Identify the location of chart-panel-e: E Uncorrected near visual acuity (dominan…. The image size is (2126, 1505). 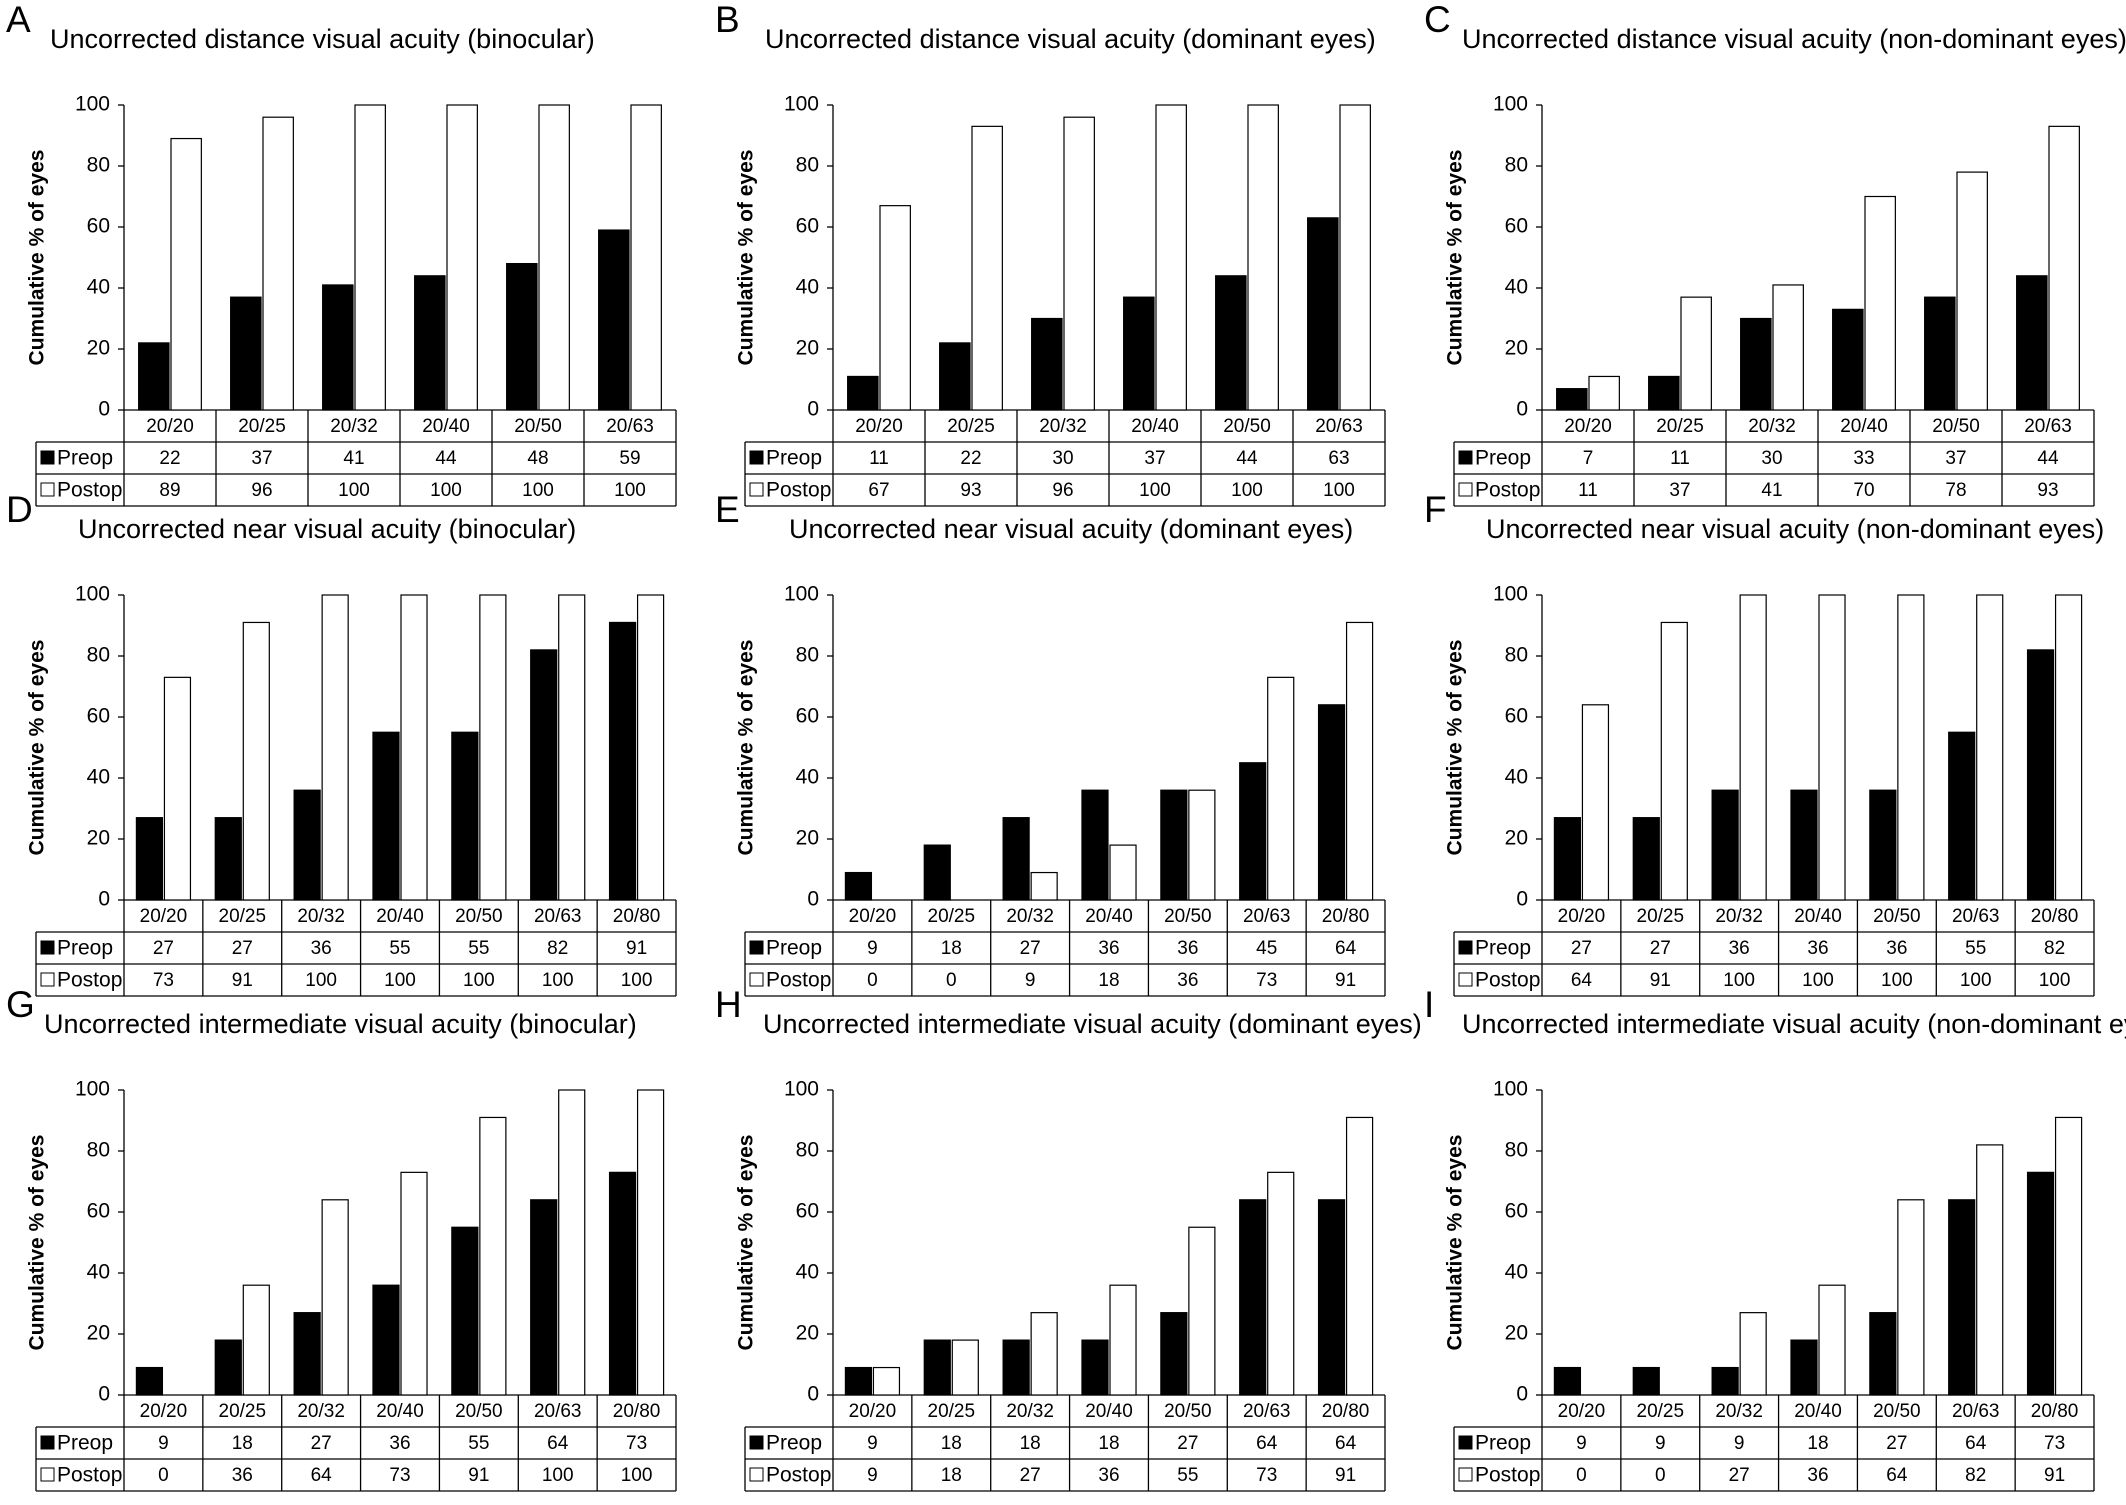
(1063, 743).